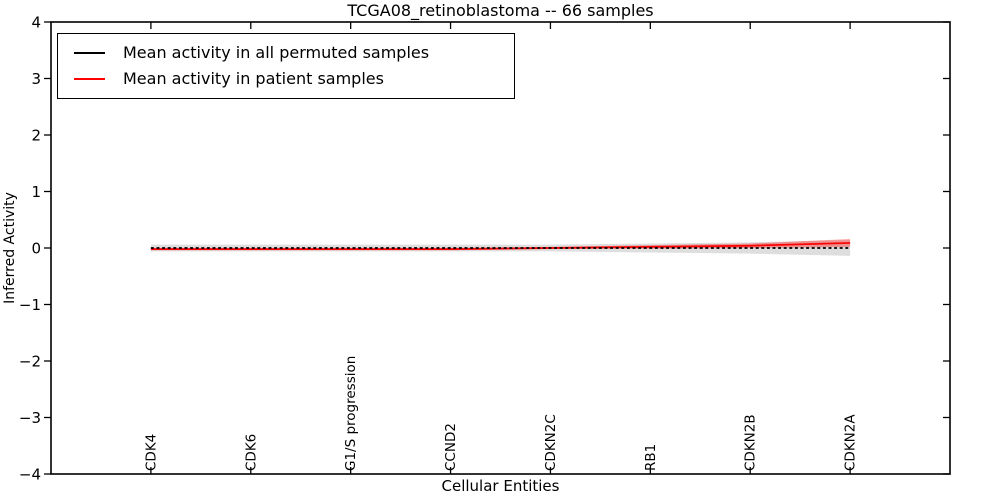 This screenshot has height=500, width=1000. I want to click on legend-line-sample-red, so click(89, 79).